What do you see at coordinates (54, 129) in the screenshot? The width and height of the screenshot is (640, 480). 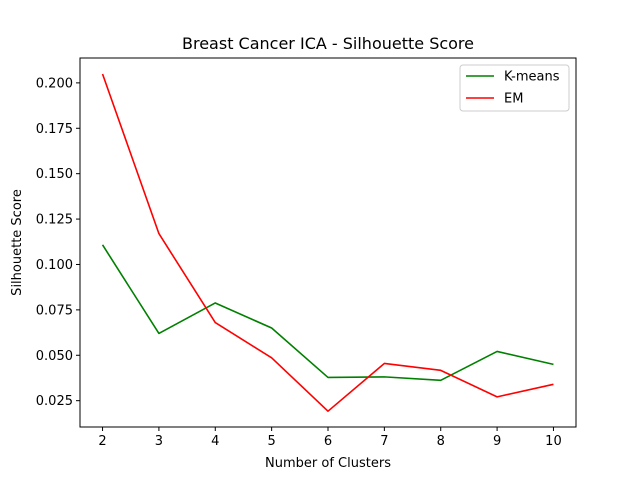 I see `y-tick-label: 0.175` at bounding box center [54, 129].